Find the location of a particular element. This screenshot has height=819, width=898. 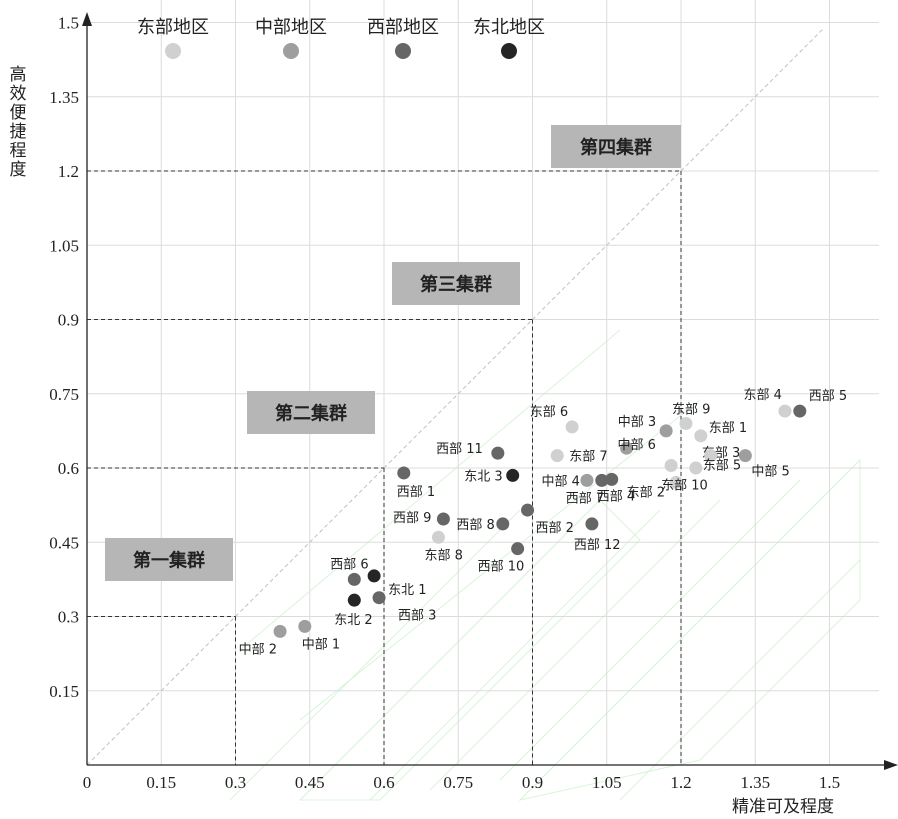

y-axis-arrow is located at coordinates (87, 19).